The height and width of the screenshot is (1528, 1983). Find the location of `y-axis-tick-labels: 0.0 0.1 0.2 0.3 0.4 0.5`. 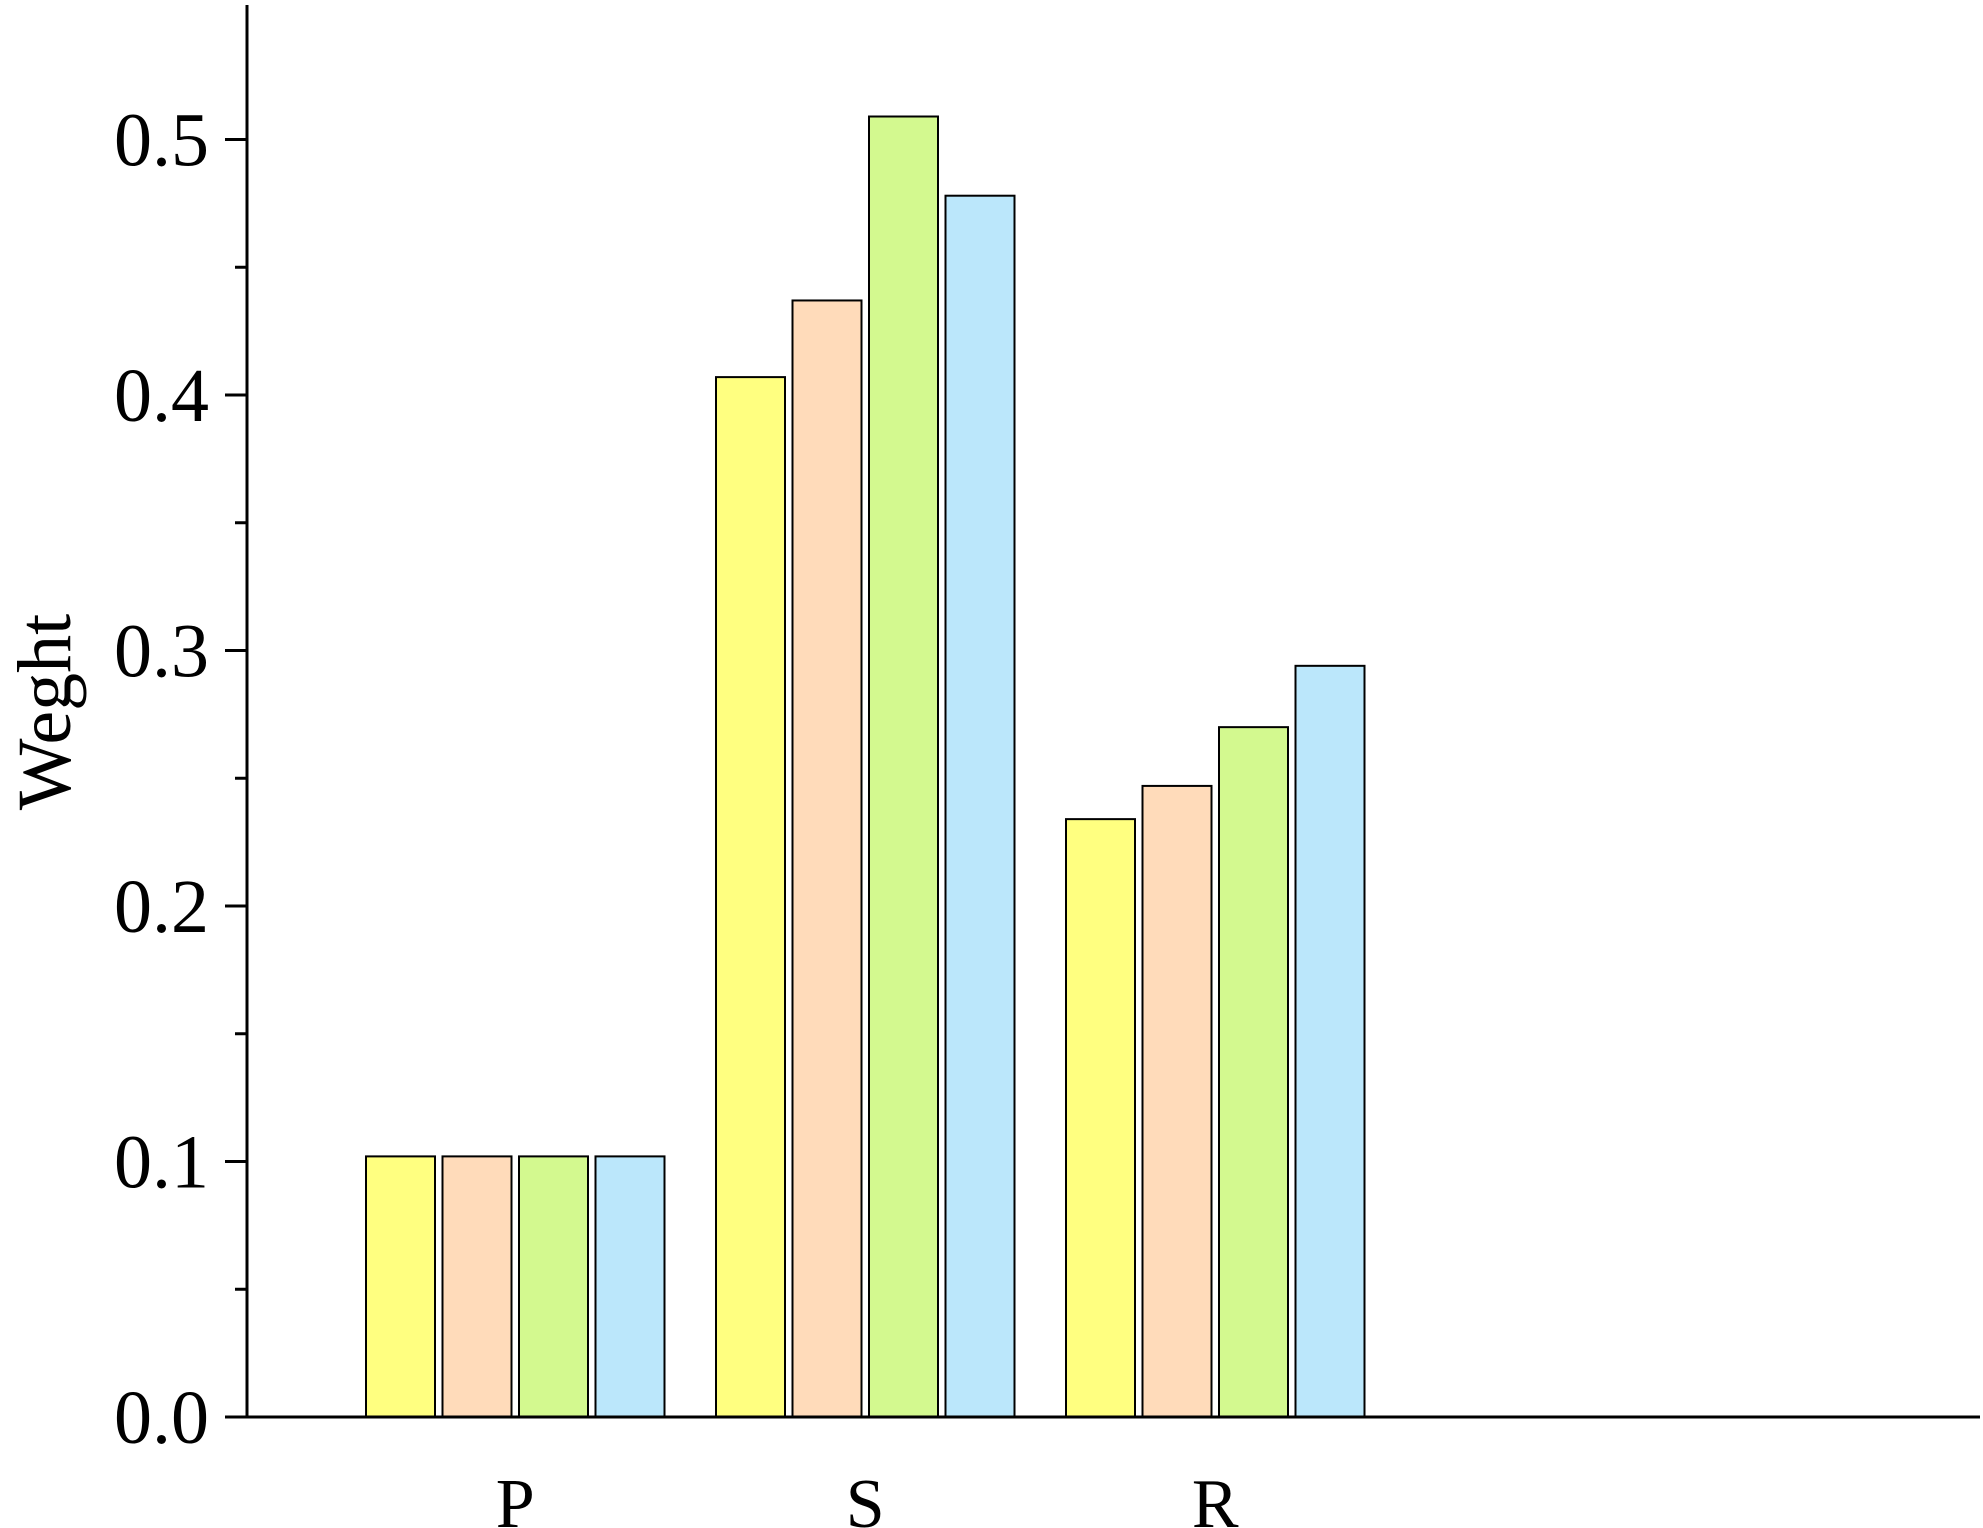

y-axis-tick-labels: 0.0 0.1 0.2 0.3 0.4 0.5 is located at coordinates (161, 780).